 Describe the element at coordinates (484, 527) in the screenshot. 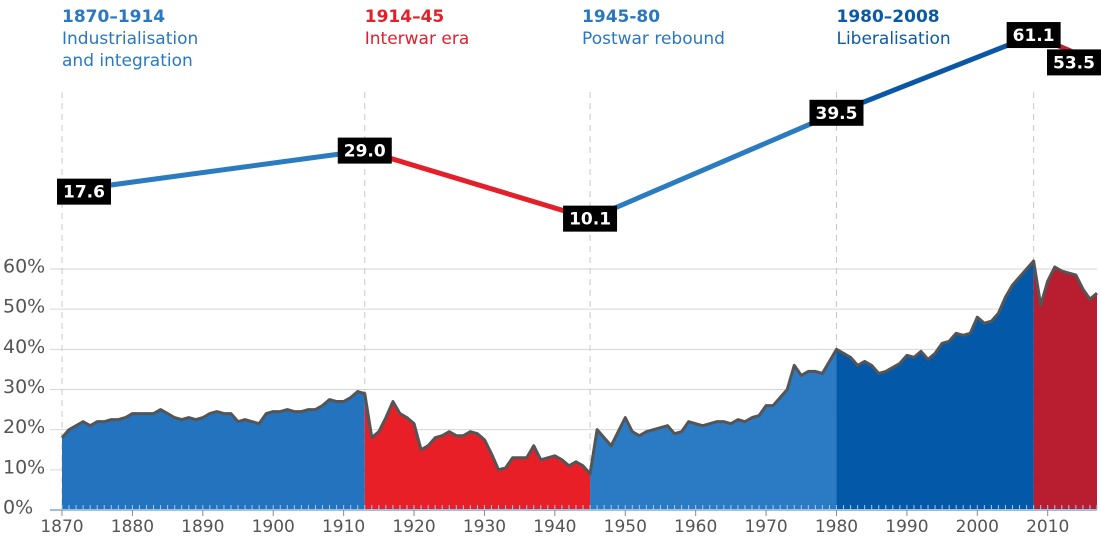

I see `x-tick-label: 1930` at that location.